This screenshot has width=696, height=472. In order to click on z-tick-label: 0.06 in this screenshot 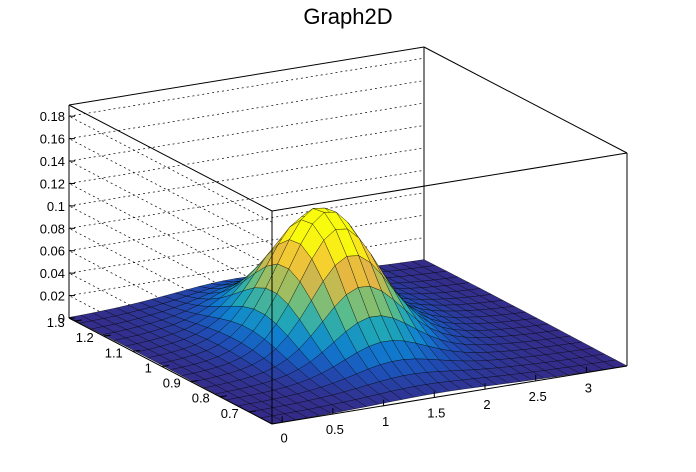, I will do `click(52, 251)`.